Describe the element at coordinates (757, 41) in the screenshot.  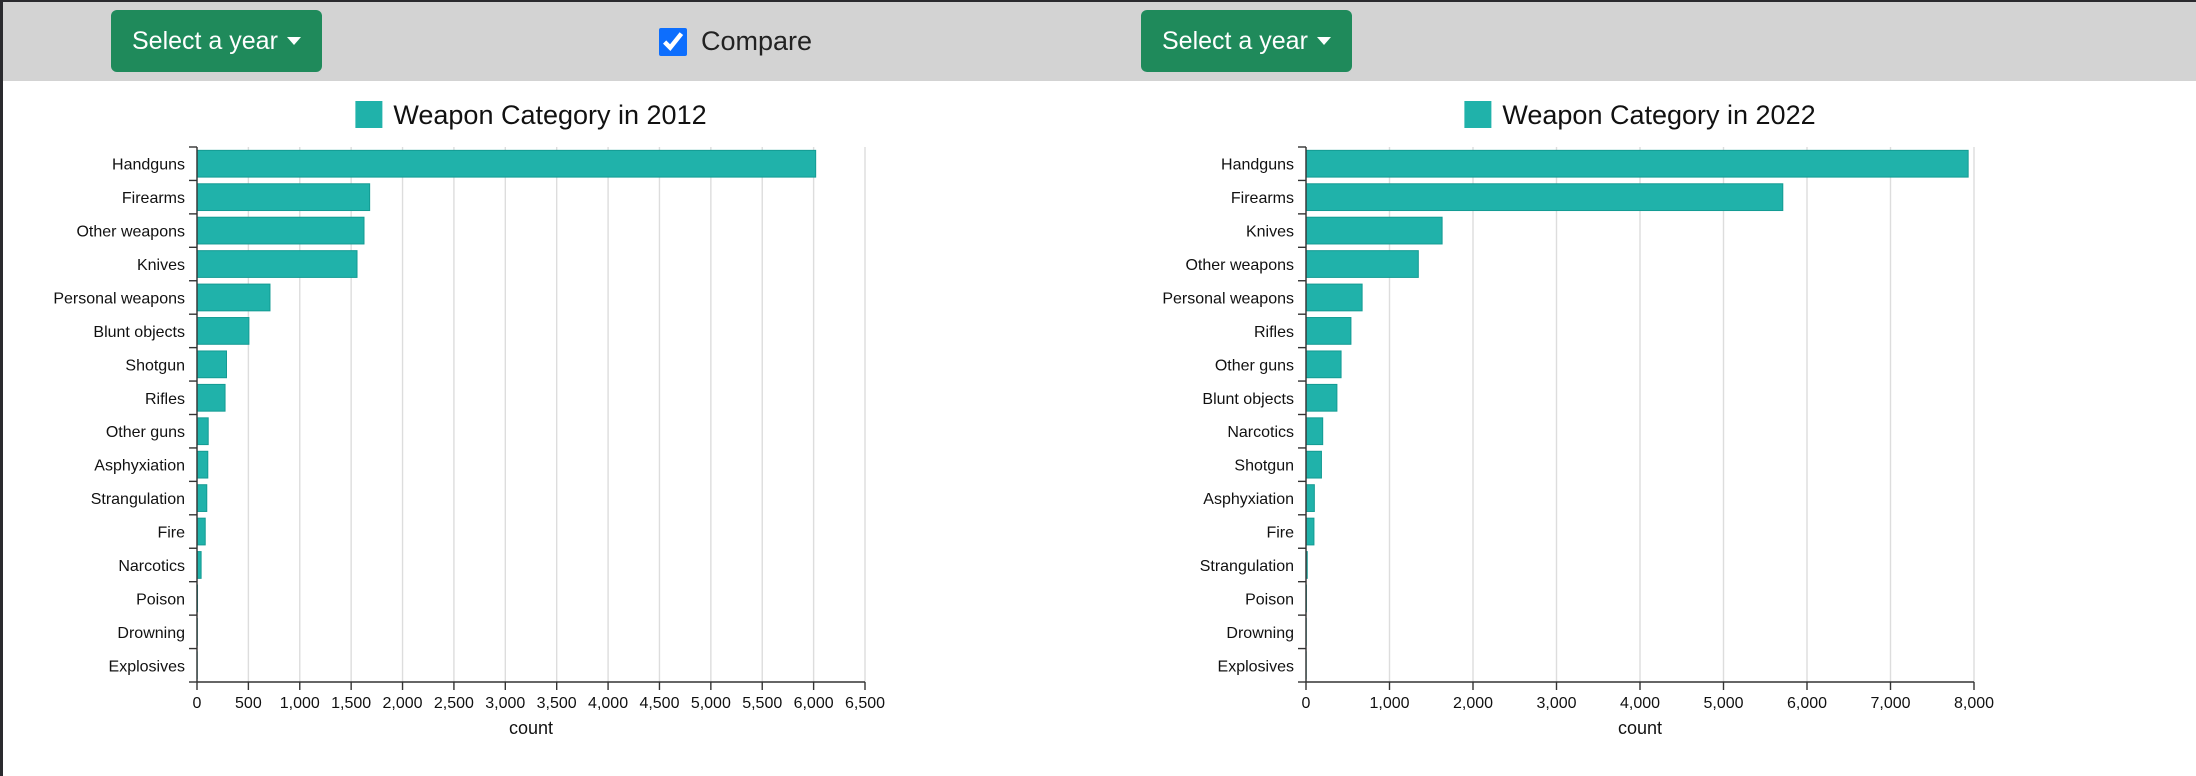
I see `checkbox-label: Compare` at that location.